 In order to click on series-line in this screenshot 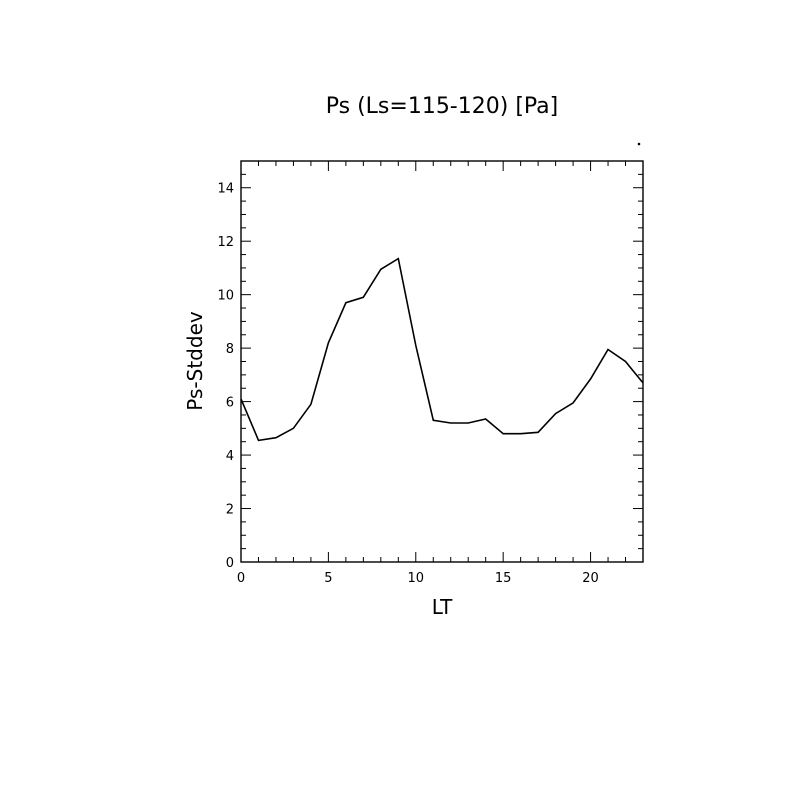, I will do `click(442, 349)`.